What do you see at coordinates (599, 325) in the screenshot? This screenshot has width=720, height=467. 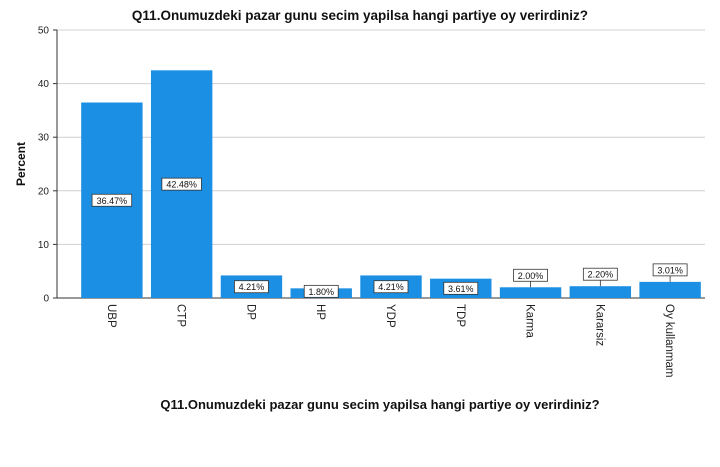 I see `x-tick-label: Kararsiz` at bounding box center [599, 325].